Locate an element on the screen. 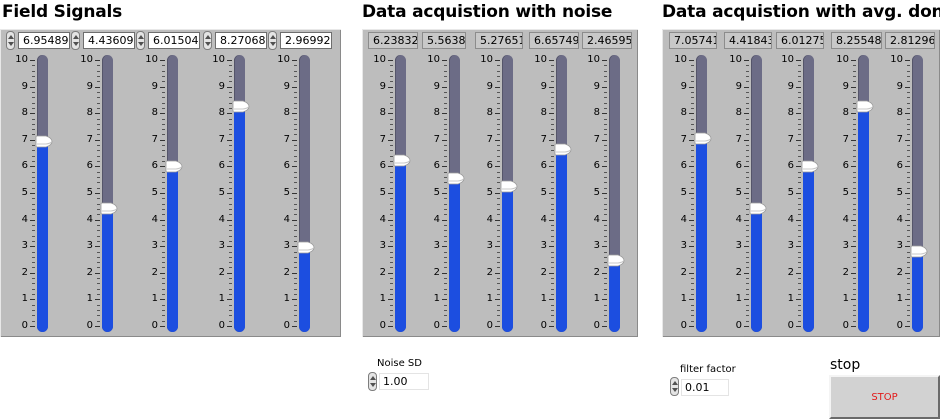  slider-value-5: 2.96992 is located at coordinates (306, 40).